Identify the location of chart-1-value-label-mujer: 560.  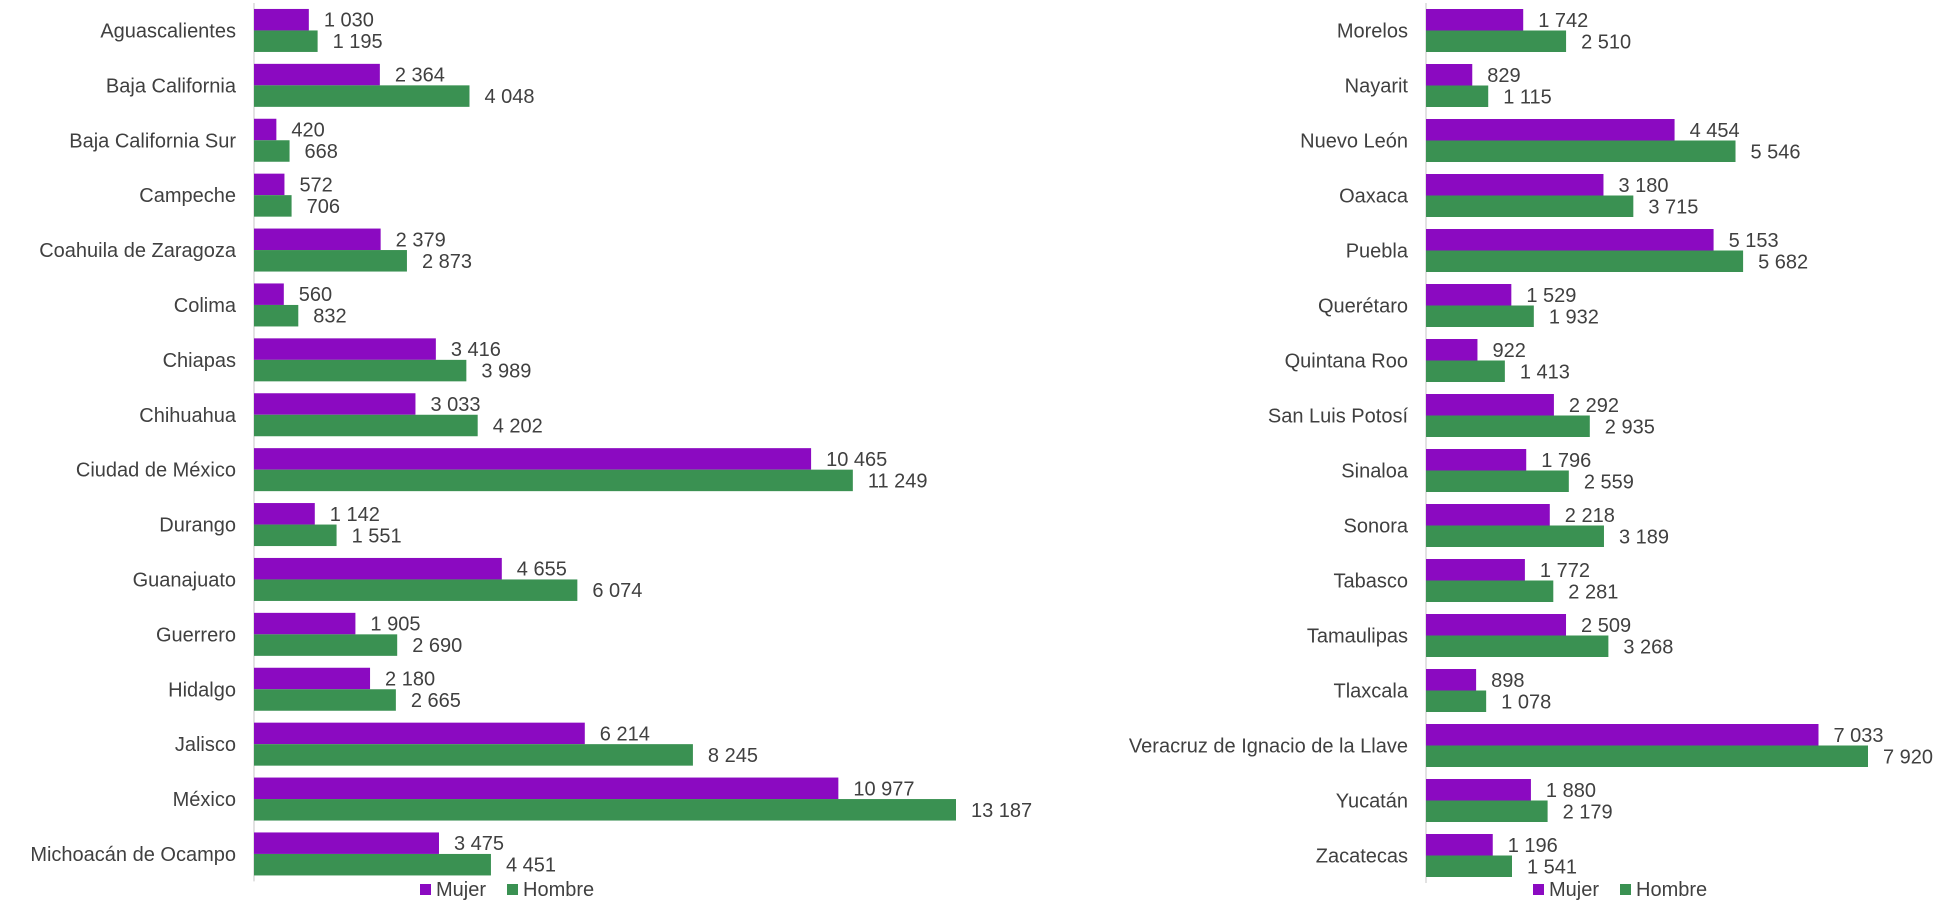
(315, 295).